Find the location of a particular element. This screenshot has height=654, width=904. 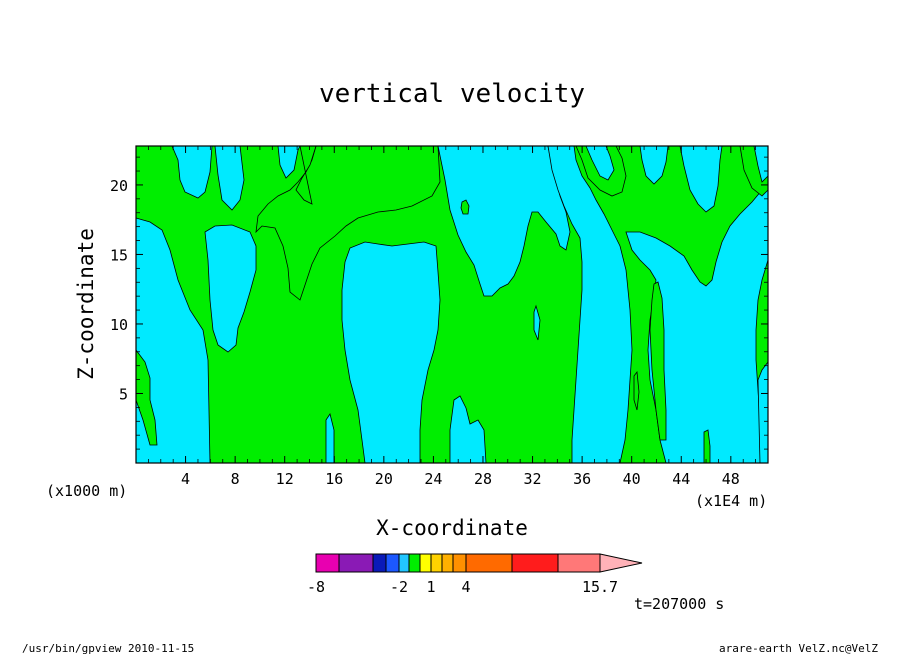

x-axis-title: X-coordinate is located at coordinates (452, 528).